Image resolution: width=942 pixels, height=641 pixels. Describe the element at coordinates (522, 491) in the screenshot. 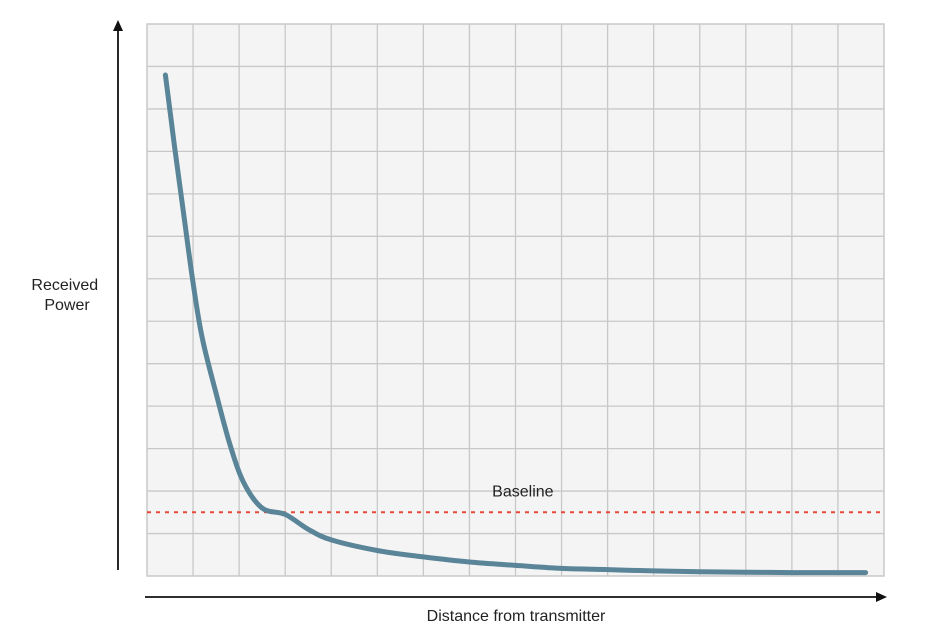

I see `baseline-label: Baseline` at that location.